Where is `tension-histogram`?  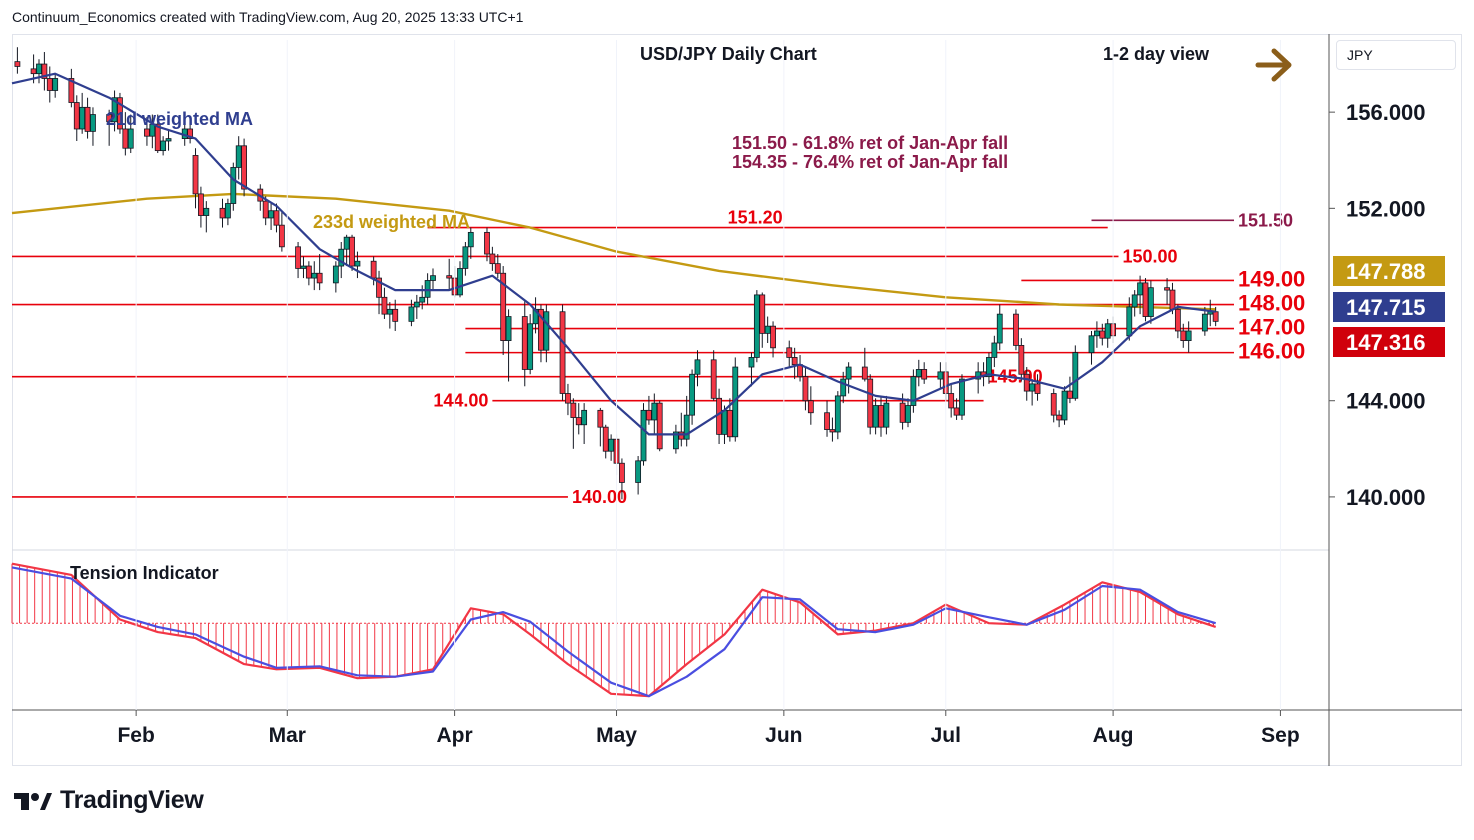
tension-histogram is located at coordinates (612, 629).